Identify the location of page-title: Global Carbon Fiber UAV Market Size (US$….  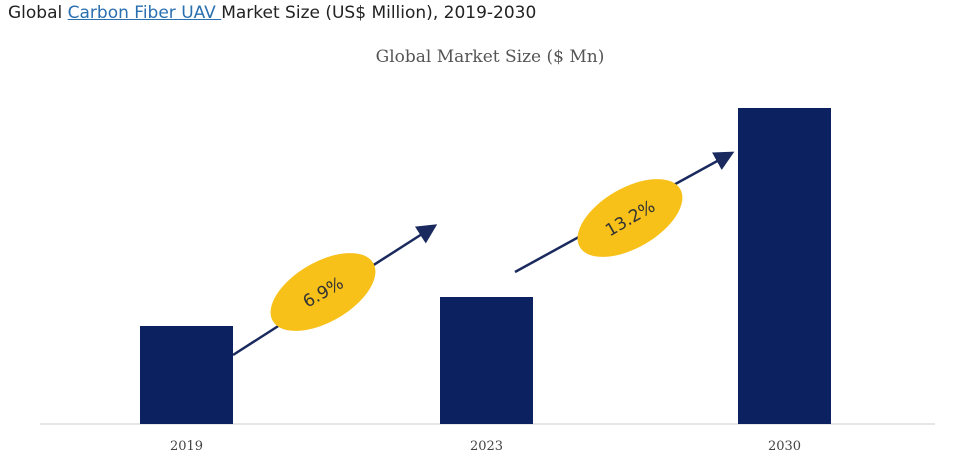
(272, 13).